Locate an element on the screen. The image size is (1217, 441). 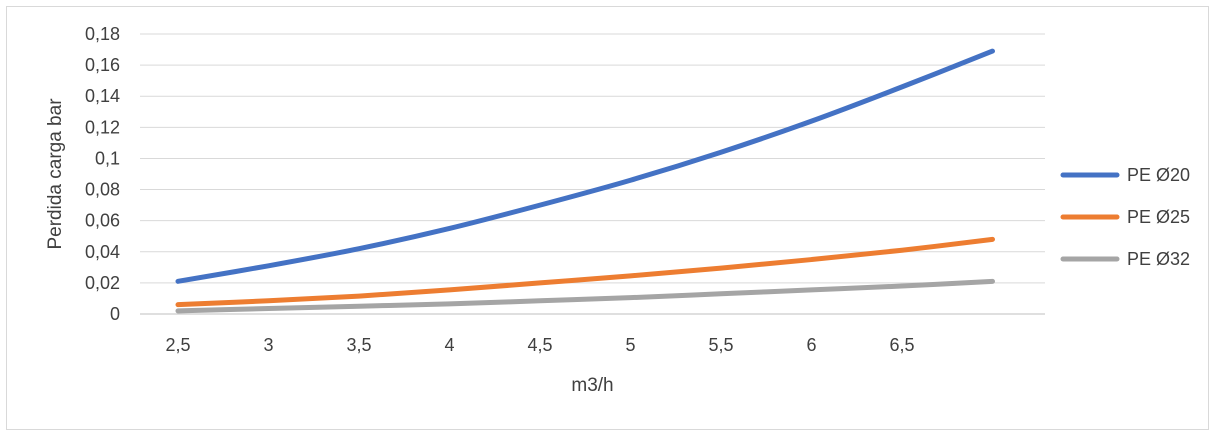
y-tick-label: 0,02 is located at coordinates (102, 283).